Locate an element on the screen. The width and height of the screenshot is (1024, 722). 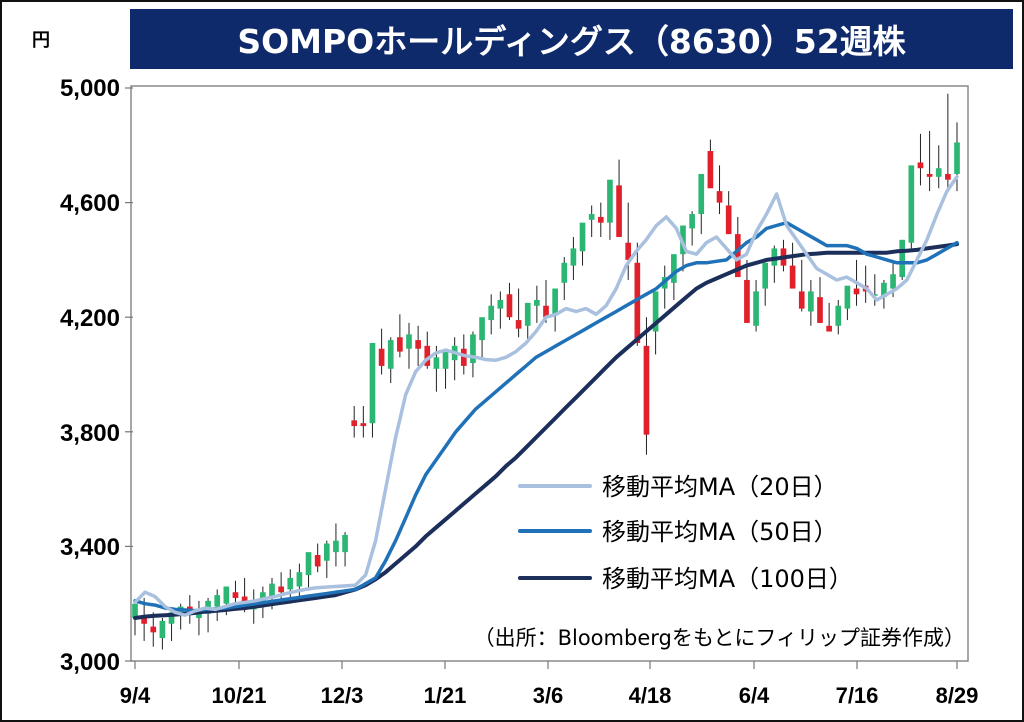
y-tick-label: 4,200 is located at coordinates (90, 318).